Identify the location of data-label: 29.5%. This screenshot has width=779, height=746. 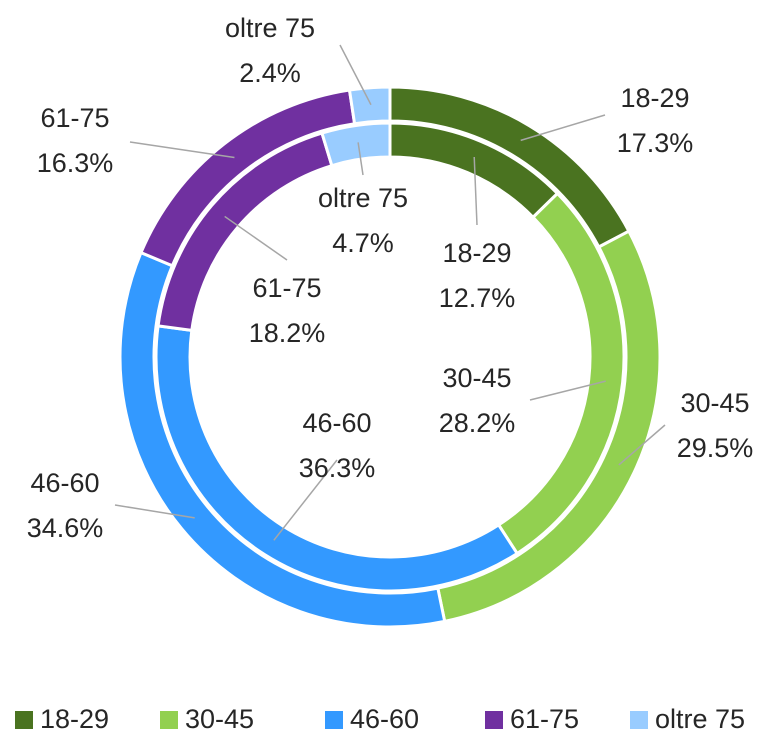
(715, 448).